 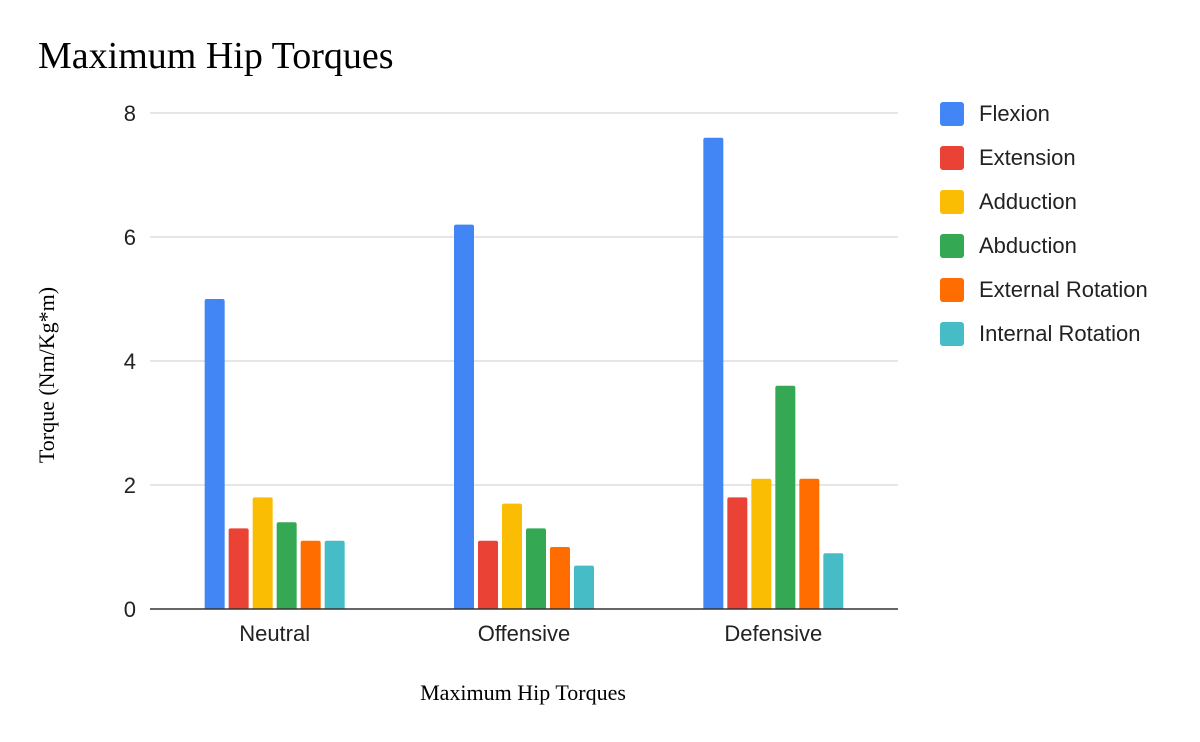 I want to click on legend-item: Extension, so click(x=1008, y=158).